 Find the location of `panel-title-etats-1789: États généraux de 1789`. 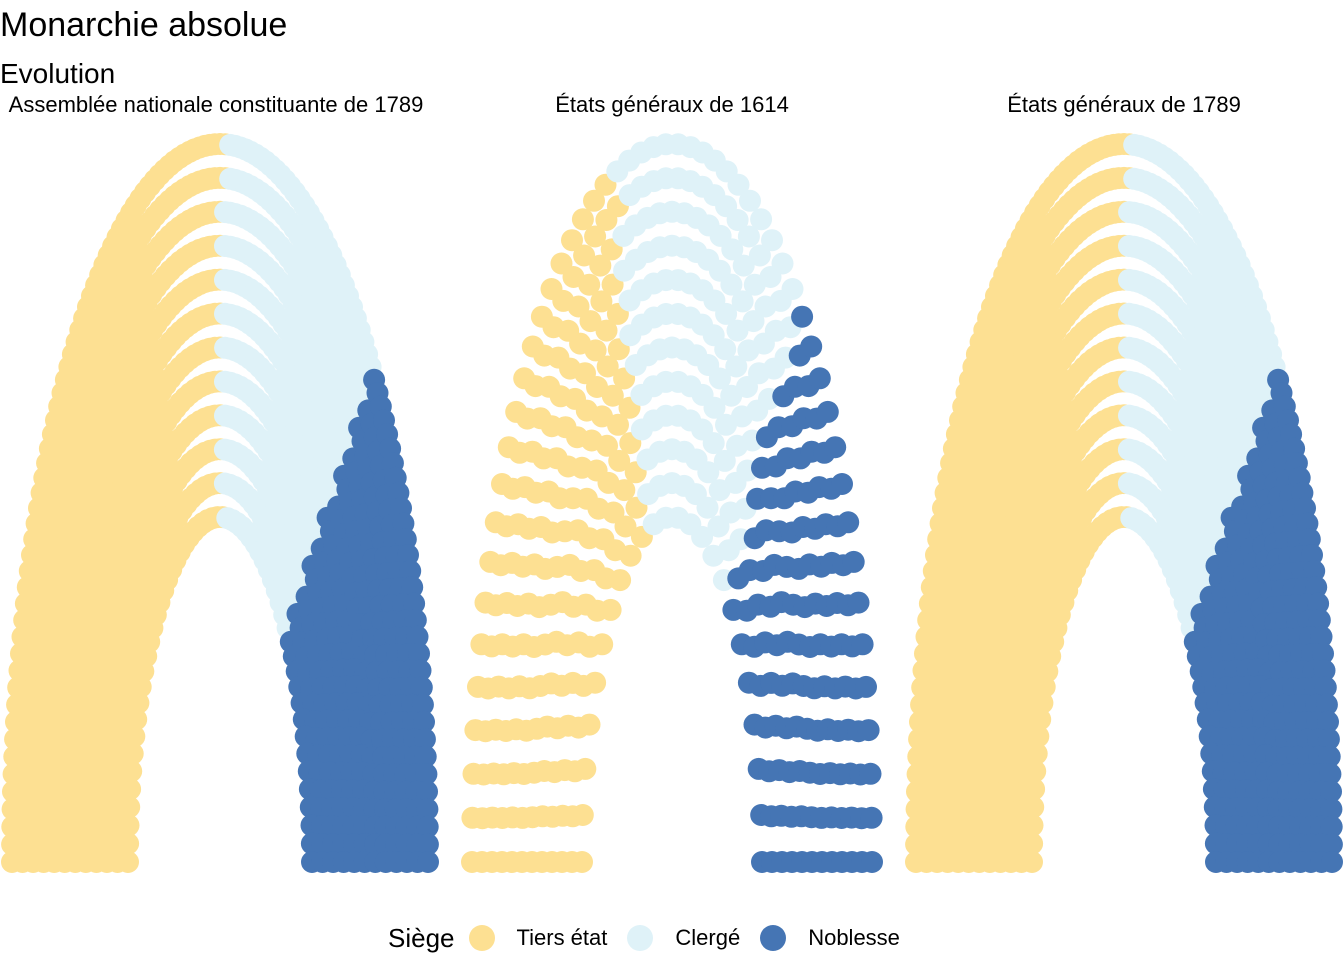

panel-title-etats-1789: États généraux de 1789 is located at coordinates (1124, 104).